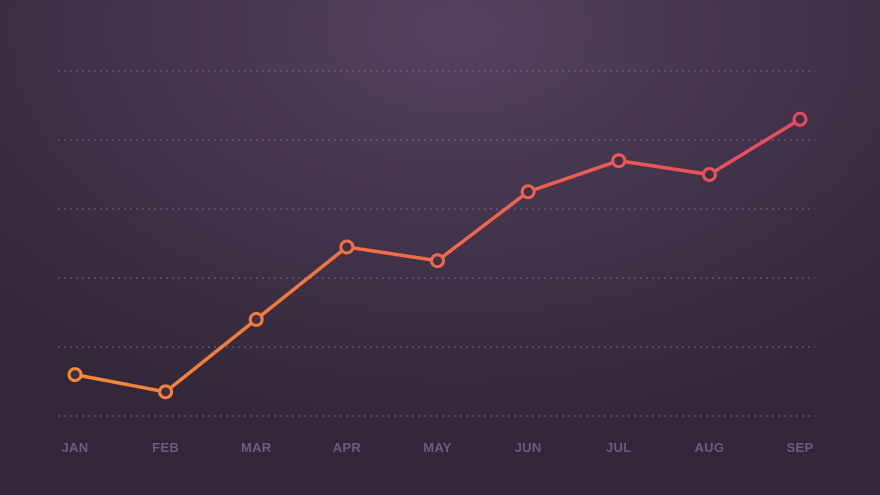 This screenshot has height=495, width=880. Describe the element at coordinates (618, 447) in the screenshot. I see `x-tick-label-jul: JUL` at that location.